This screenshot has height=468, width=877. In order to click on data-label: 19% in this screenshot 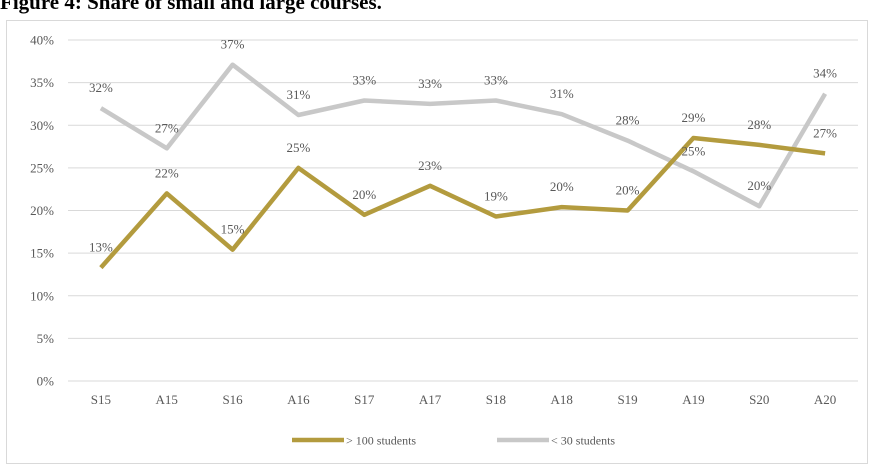, I will do `click(496, 195)`.